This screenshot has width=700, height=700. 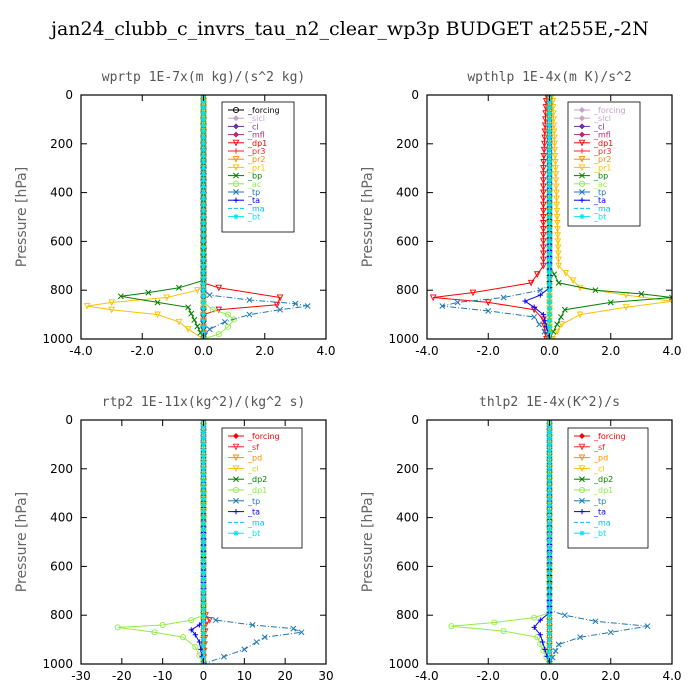 I want to click on legend-label-tp: _tp, so click(x=599, y=192).